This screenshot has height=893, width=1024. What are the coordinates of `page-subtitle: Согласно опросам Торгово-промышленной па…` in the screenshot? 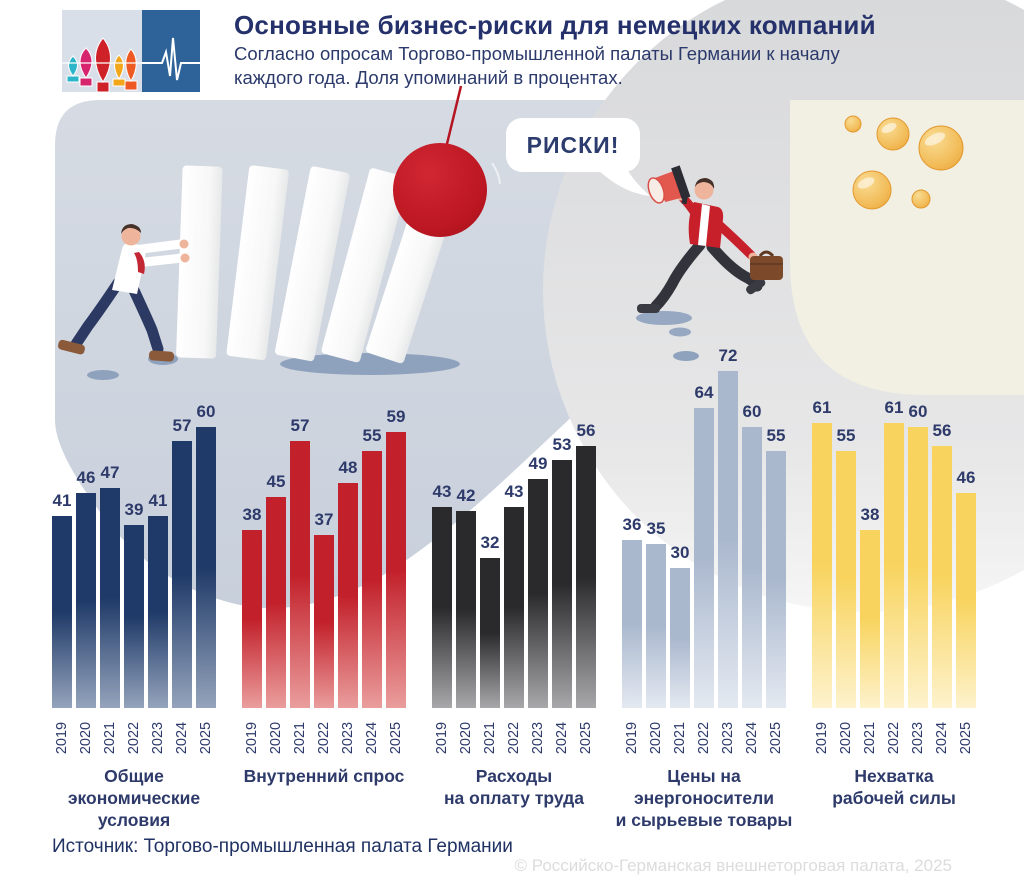 It's located at (537, 65).